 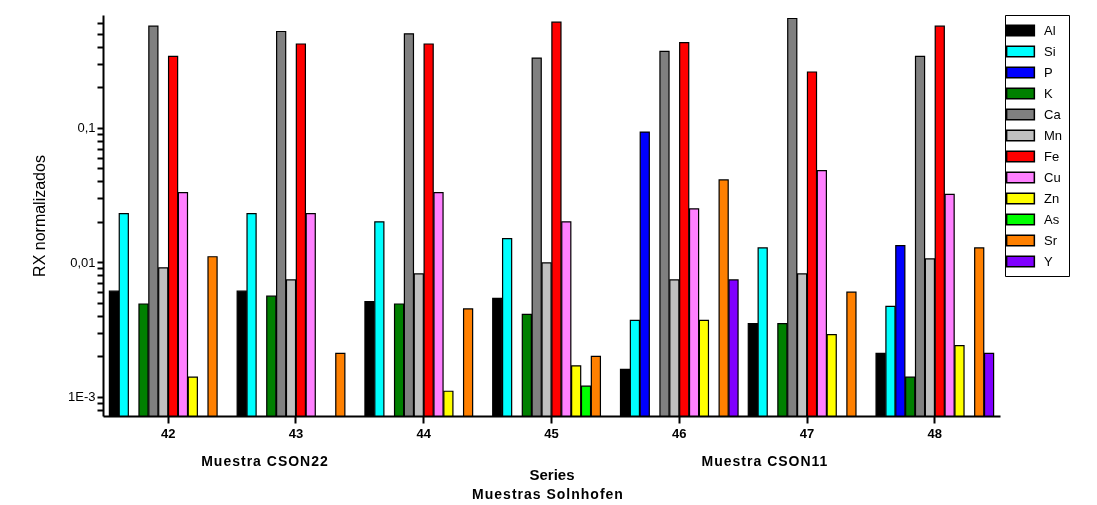 I want to click on y-tick-label: 0,1, so click(x=86, y=128).